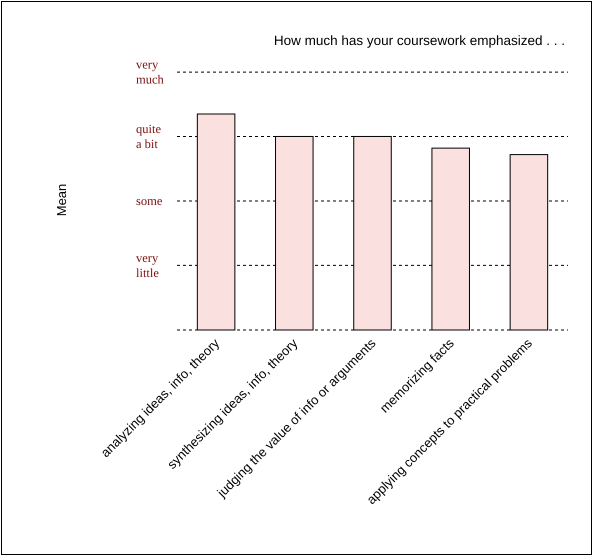  I want to click on ref-line-label: quite a bit, so click(149, 136).